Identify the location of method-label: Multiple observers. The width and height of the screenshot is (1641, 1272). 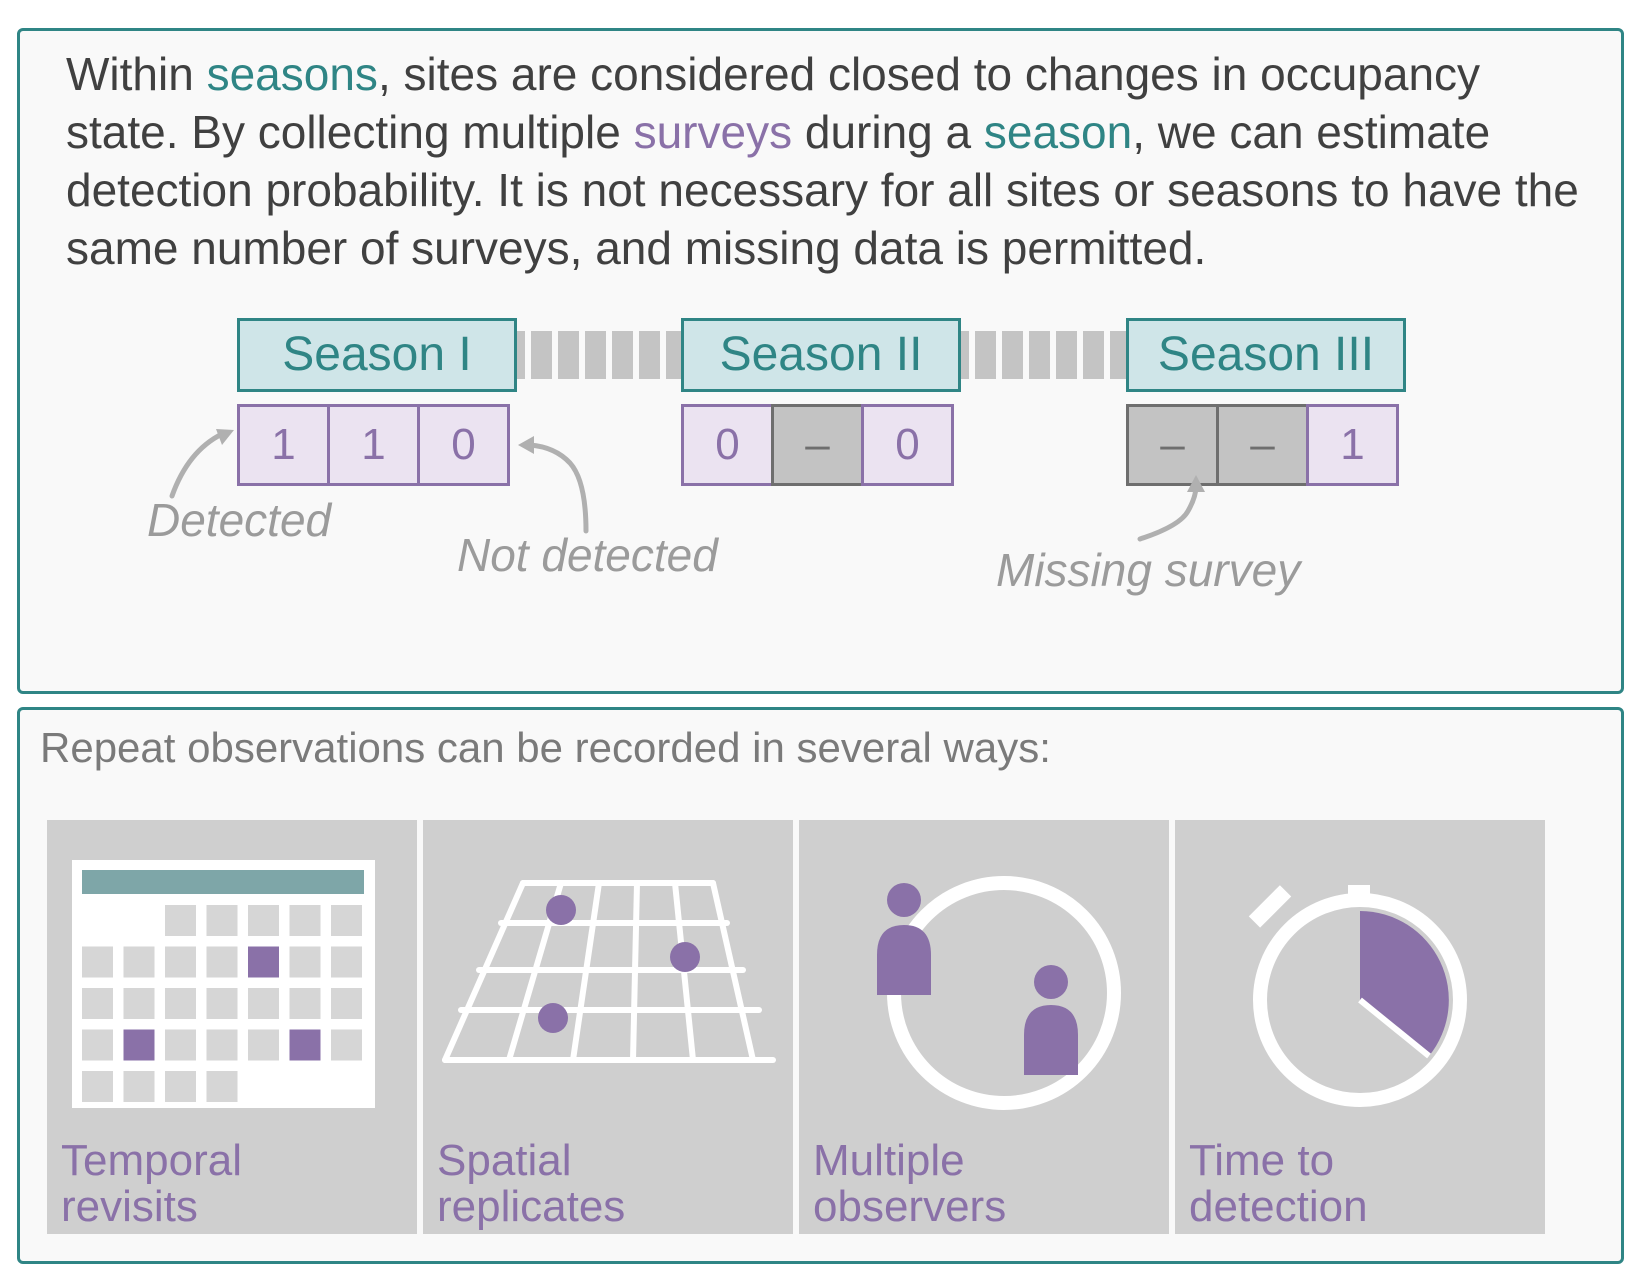
(983, 1184).